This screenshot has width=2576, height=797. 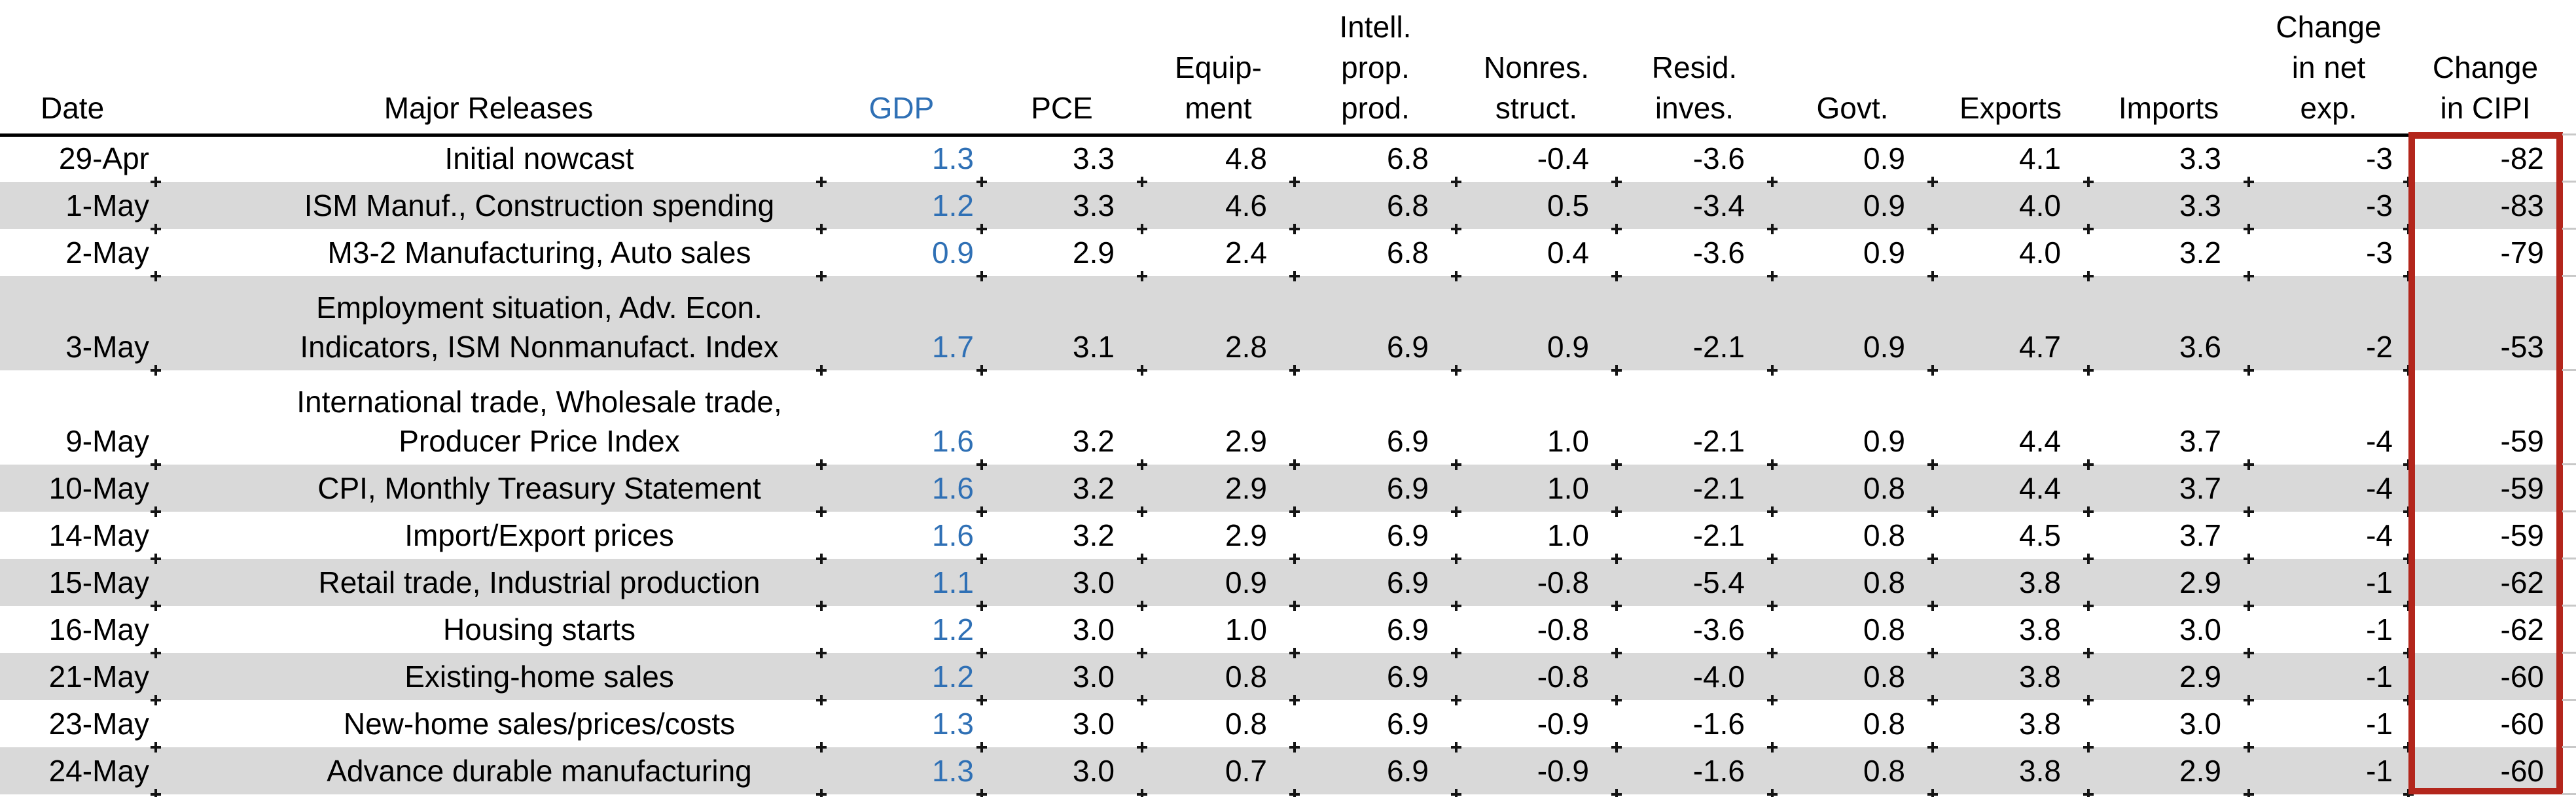 I want to click on date-cell: 2-May, so click(x=80, y=255).